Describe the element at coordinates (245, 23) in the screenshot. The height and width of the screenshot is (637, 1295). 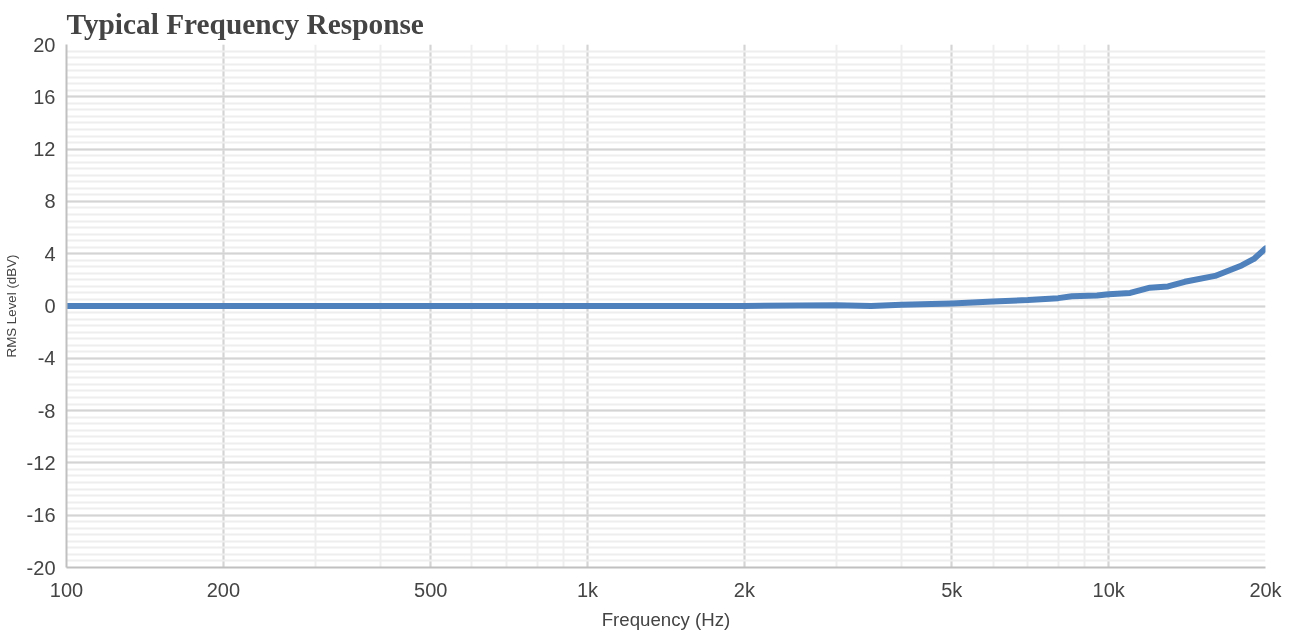
I see `chart-title: Typical Frequency Response` at that location.